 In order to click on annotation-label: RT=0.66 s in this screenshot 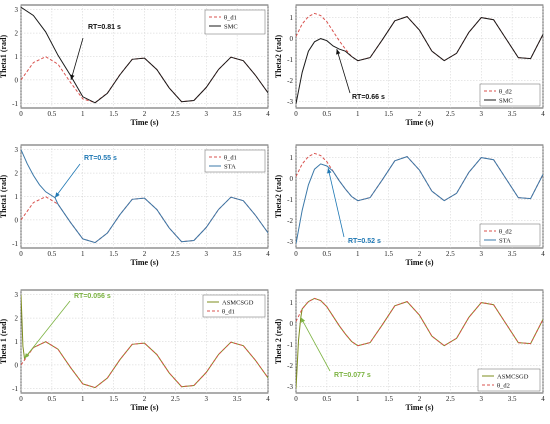, I will do `click(368, 97)`.